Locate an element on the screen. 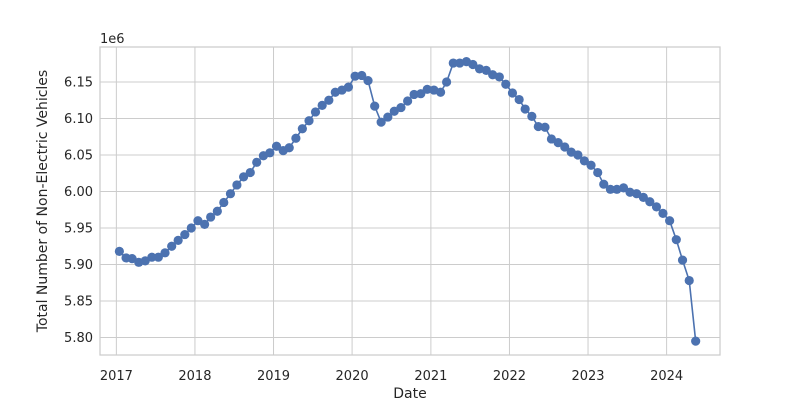 The width and height of the screenshot is (800, 400). y-tick-label: 5.85 is located at coordinates (78, 301).